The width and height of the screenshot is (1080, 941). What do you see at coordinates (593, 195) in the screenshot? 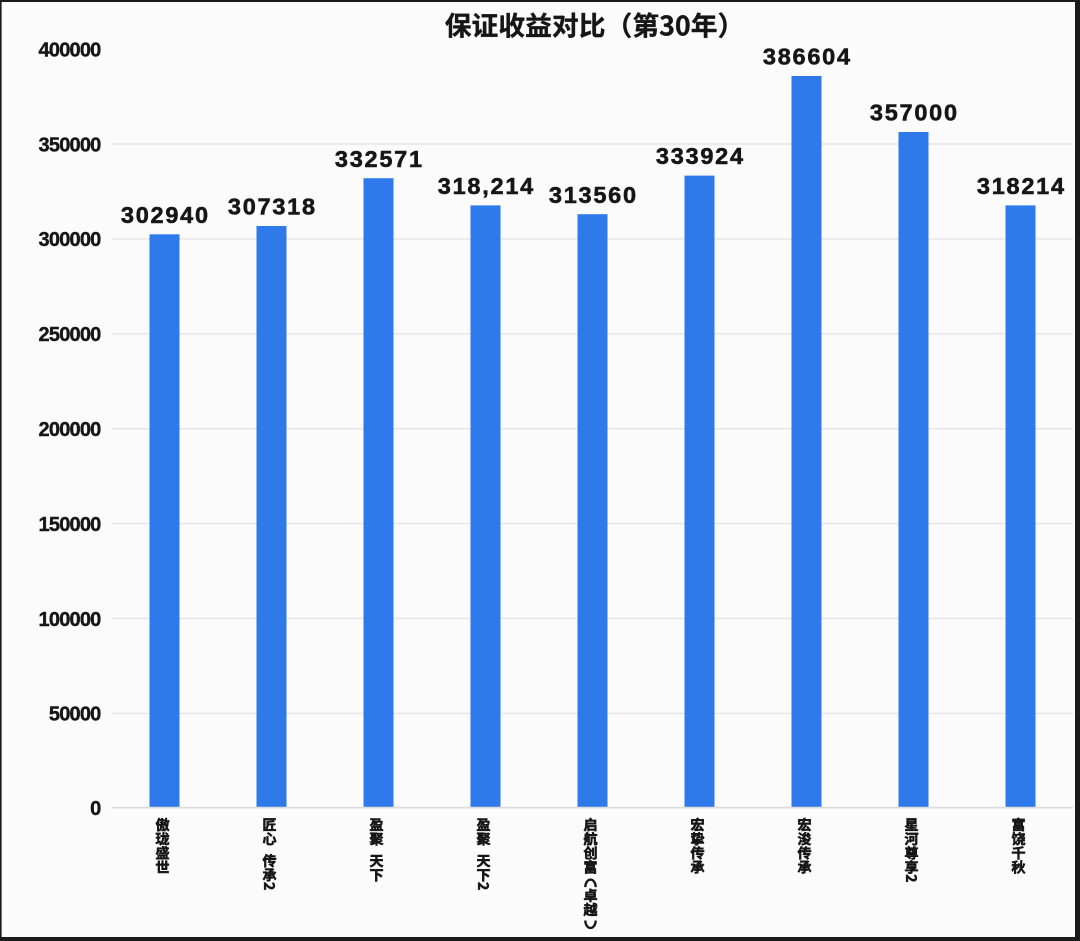
I see `svg-text: 313560` at bounding box center [593, 195].